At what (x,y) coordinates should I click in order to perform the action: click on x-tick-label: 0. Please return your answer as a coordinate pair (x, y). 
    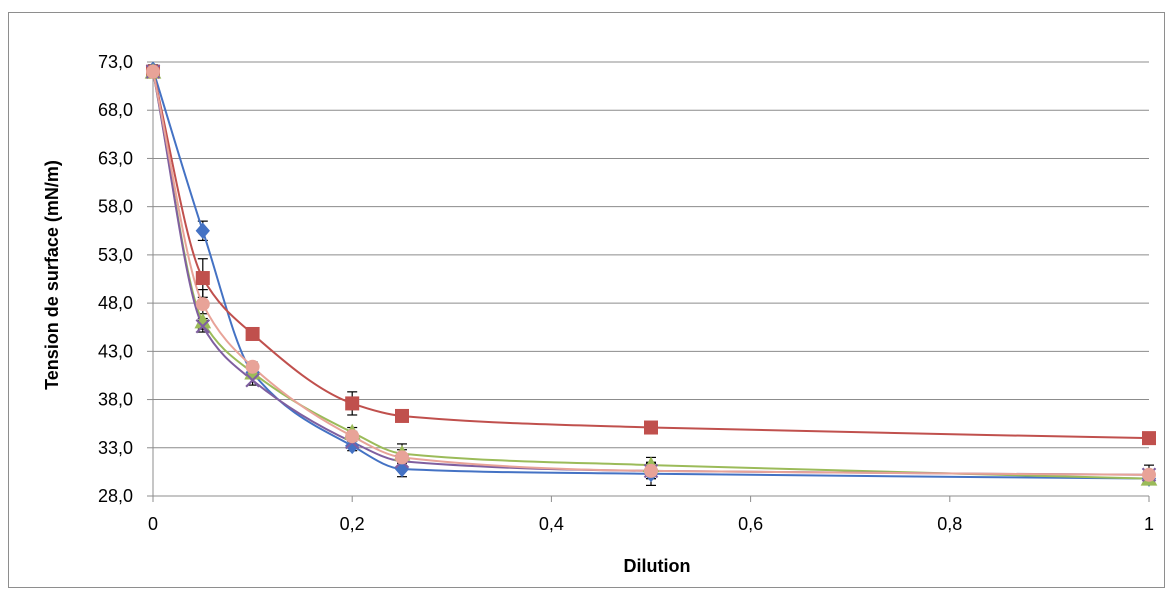
    Looking at the image, I should click on (153, 524).